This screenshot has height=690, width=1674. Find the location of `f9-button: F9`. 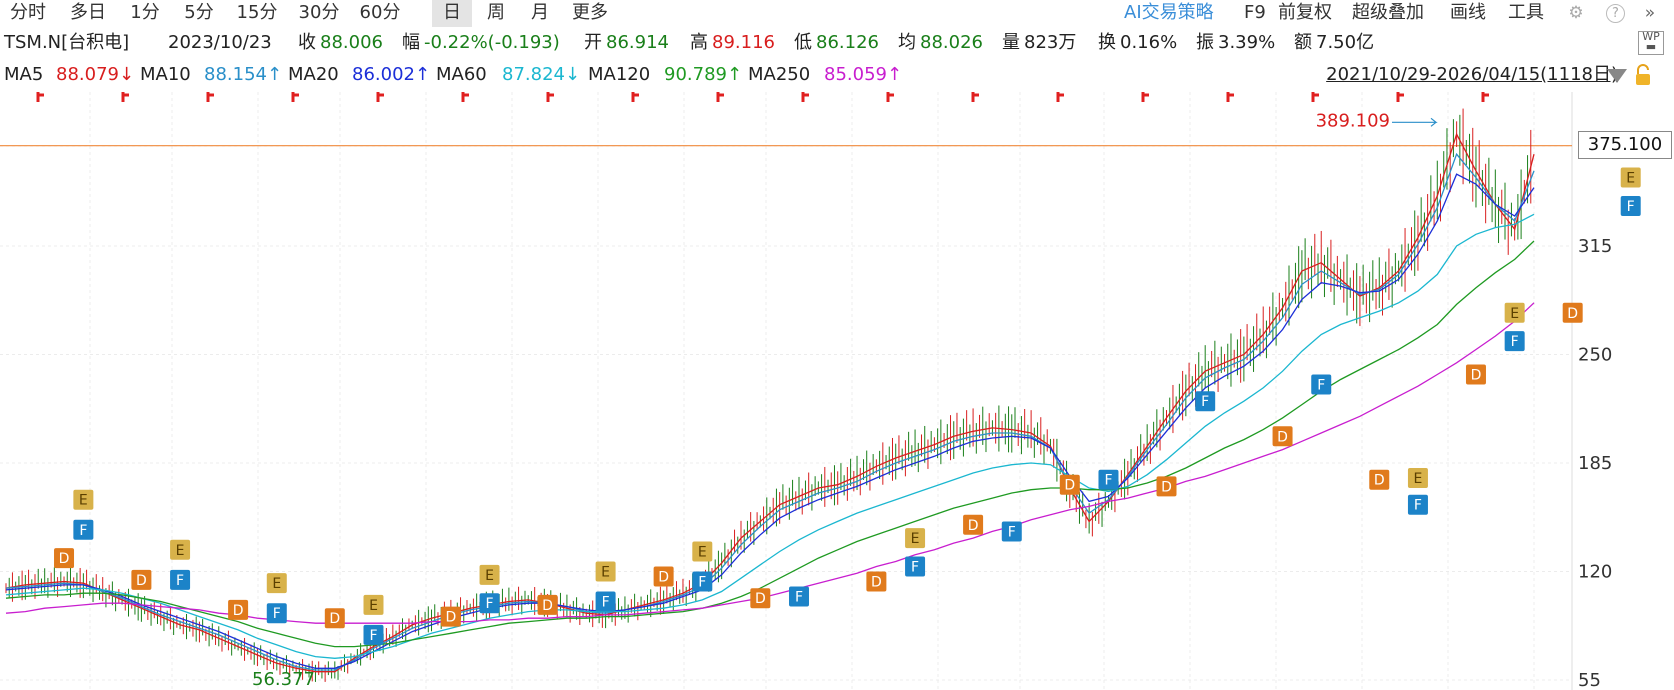

f9-button: F9 is located at coordinates (1255, 12).